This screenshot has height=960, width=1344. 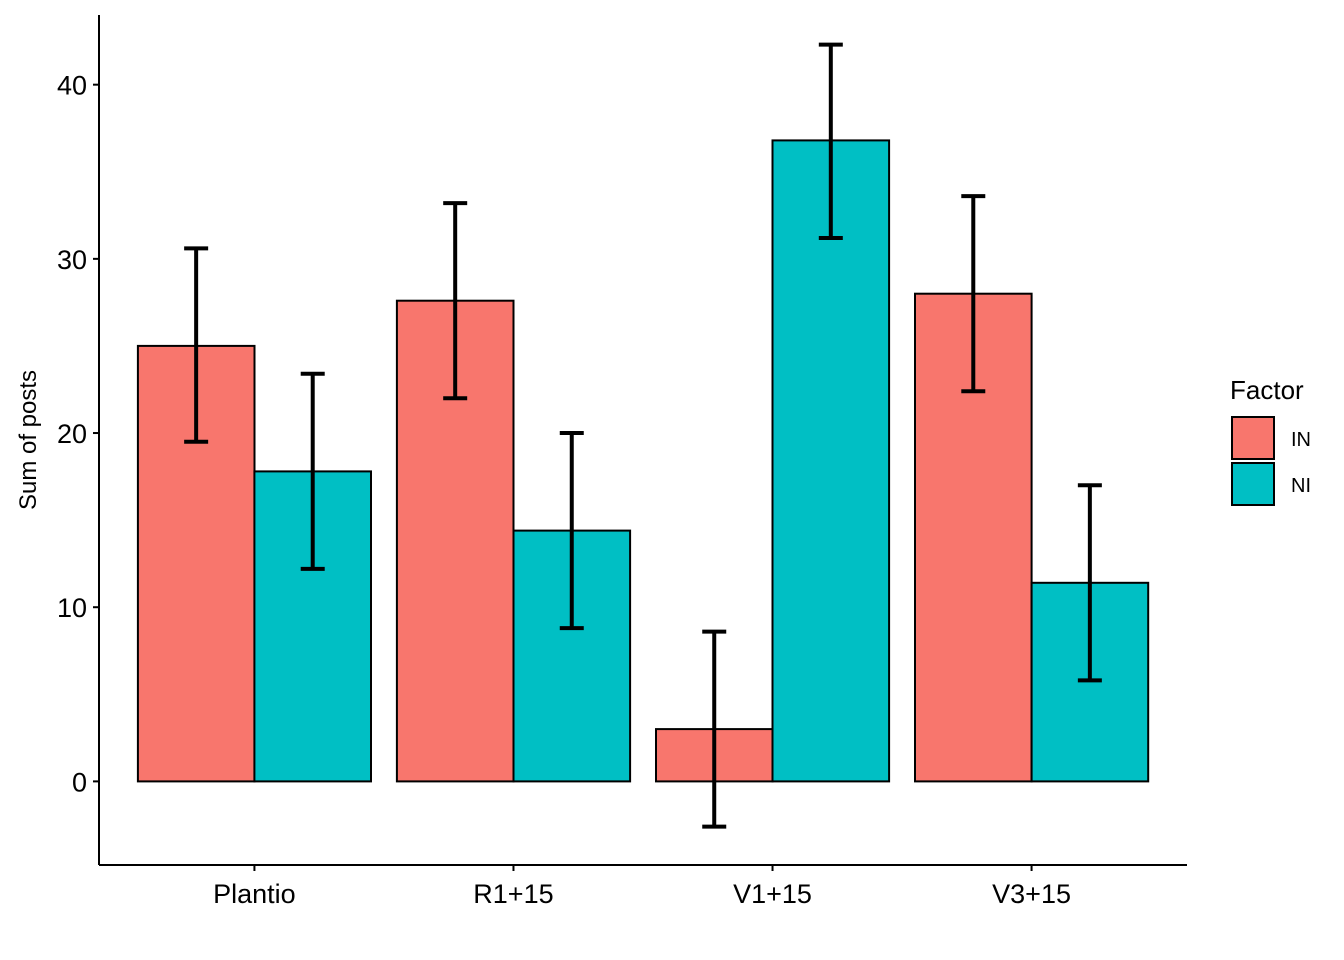 What do you see at coordinates (28, 440) in the screenshot?
I see `y-axis-title: Sum of posts` at bounding box center [28, 440].